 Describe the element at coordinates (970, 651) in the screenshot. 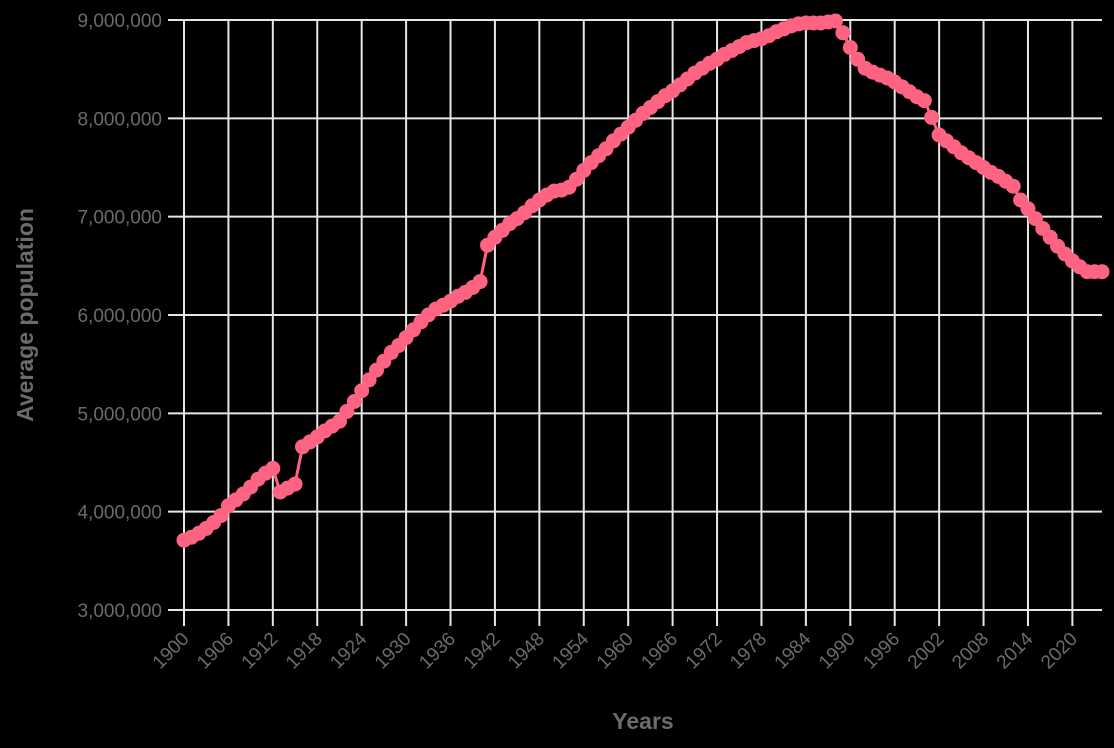

I see `x-tick-label: 2008` at that location.